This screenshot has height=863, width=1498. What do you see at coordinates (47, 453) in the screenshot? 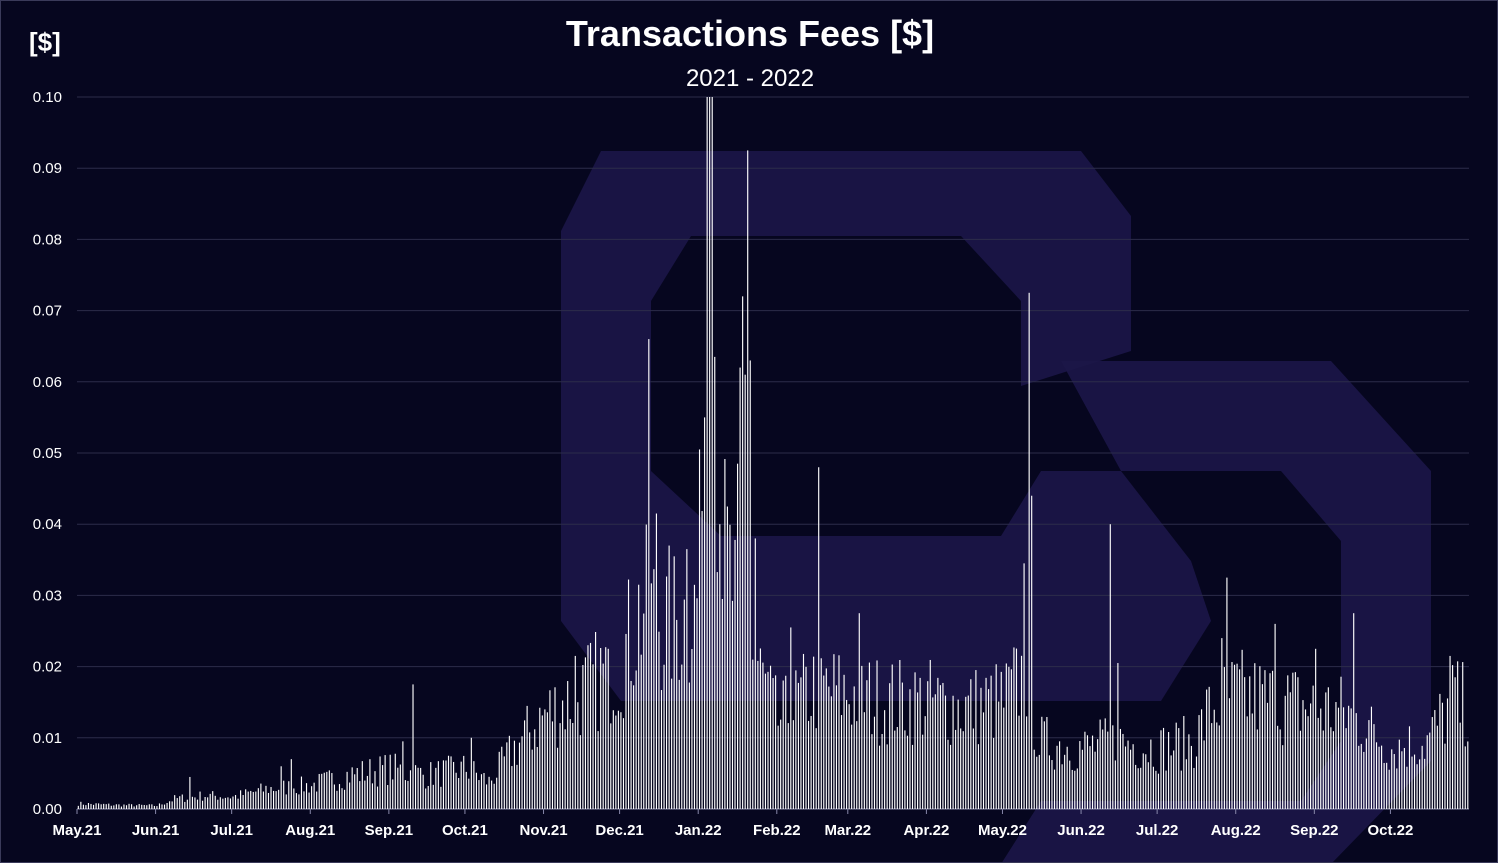
I see `y-tick-label: 0.05` at bounding box center [47, 453].